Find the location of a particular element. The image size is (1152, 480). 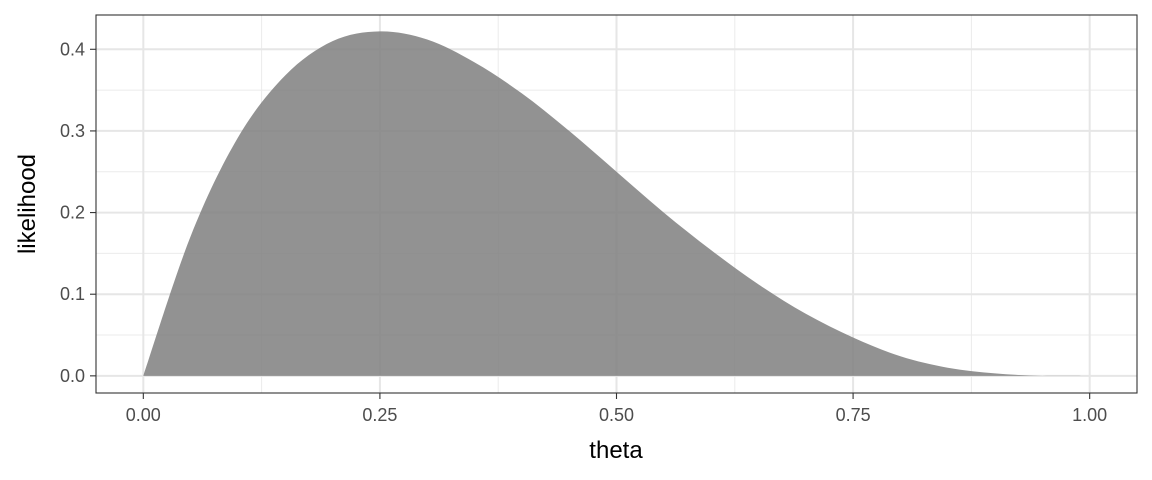

y-axis: 0.0 0.1 0.2 0.3 0.4 is located at coordinates (78, 212).